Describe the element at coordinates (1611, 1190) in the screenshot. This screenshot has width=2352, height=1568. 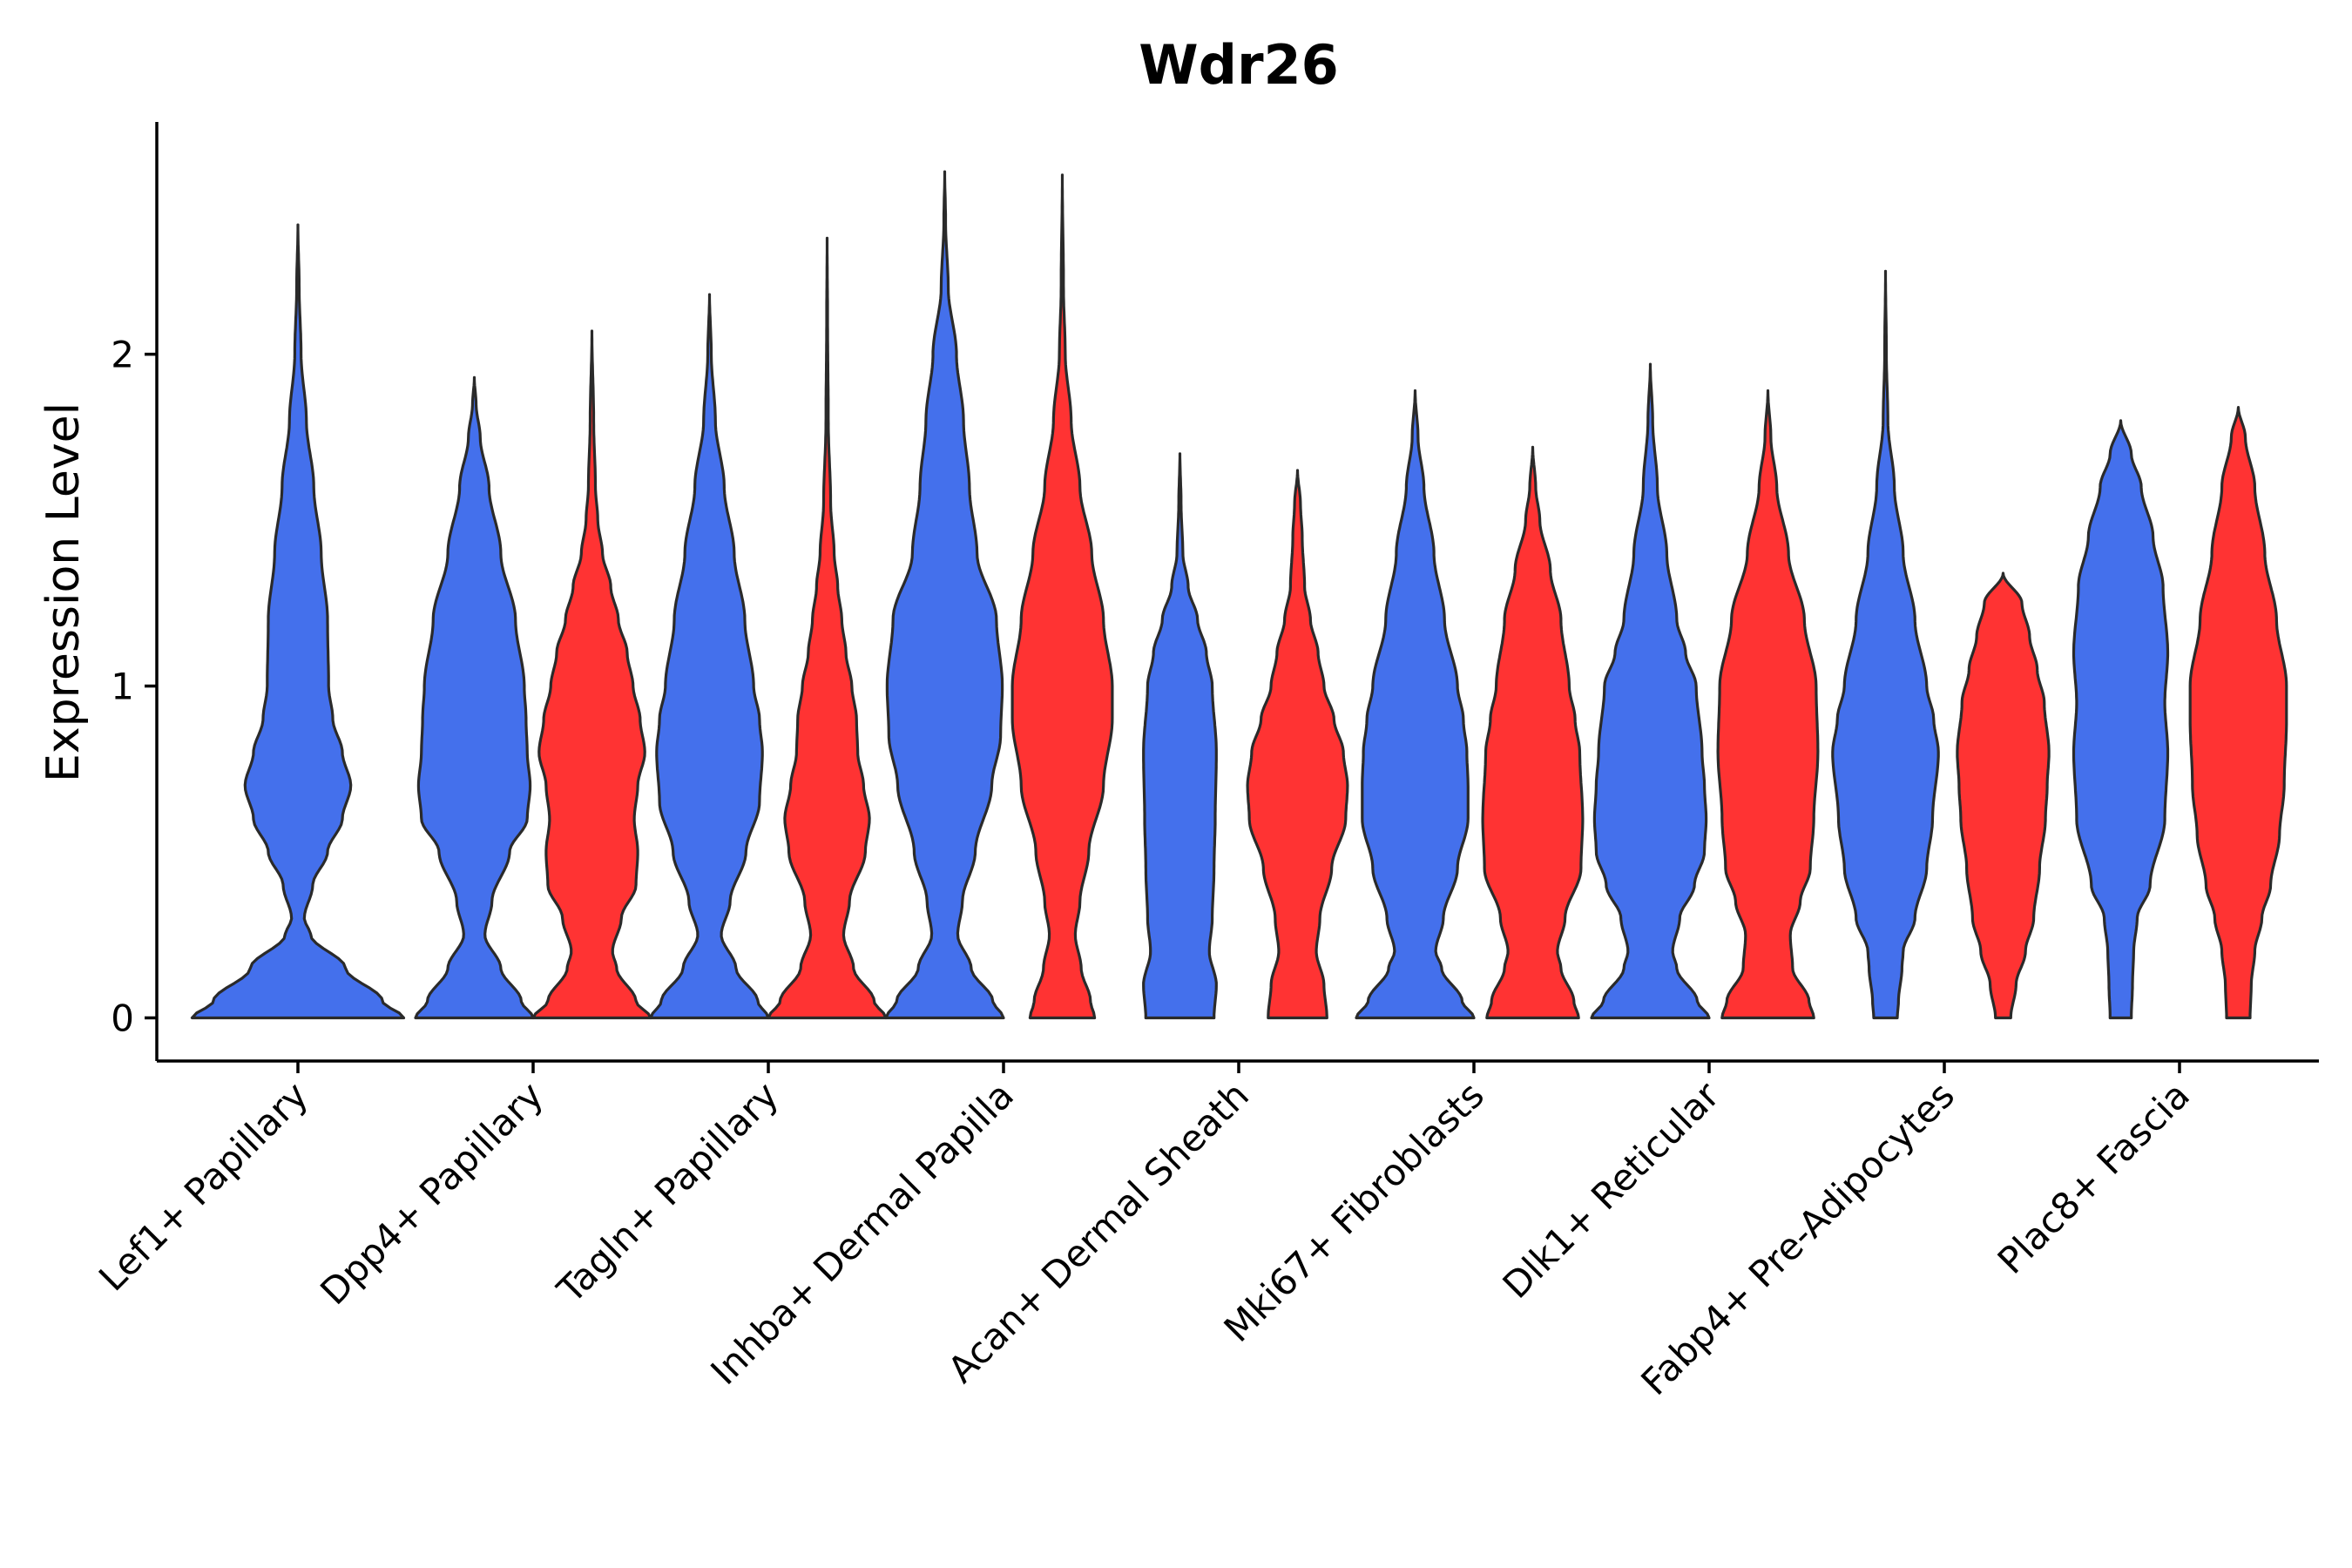
I see `x-tick-label: Dlk1+ Reticular` at that location.